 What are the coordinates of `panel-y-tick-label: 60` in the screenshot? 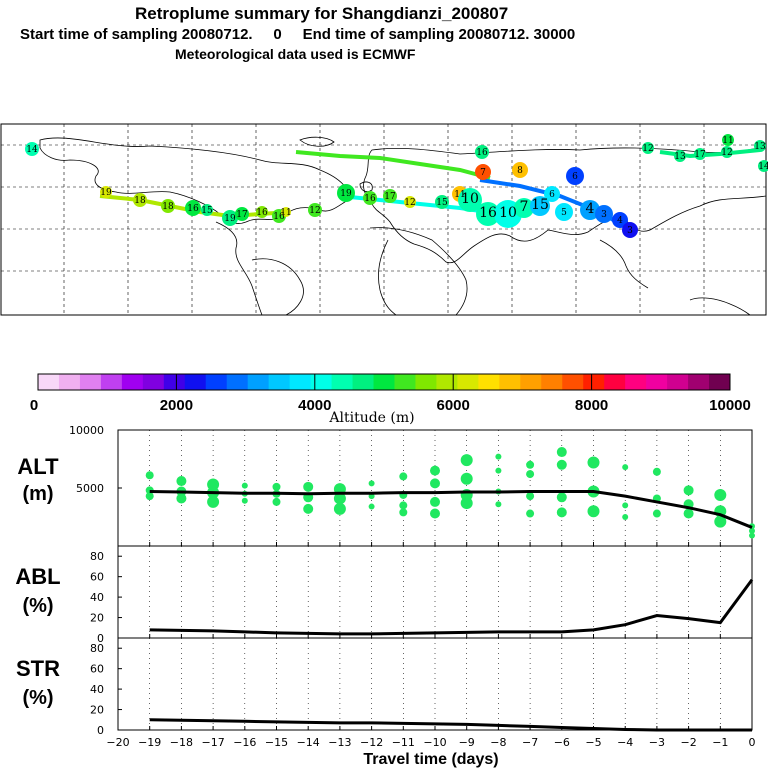 It's located at (97, 577).